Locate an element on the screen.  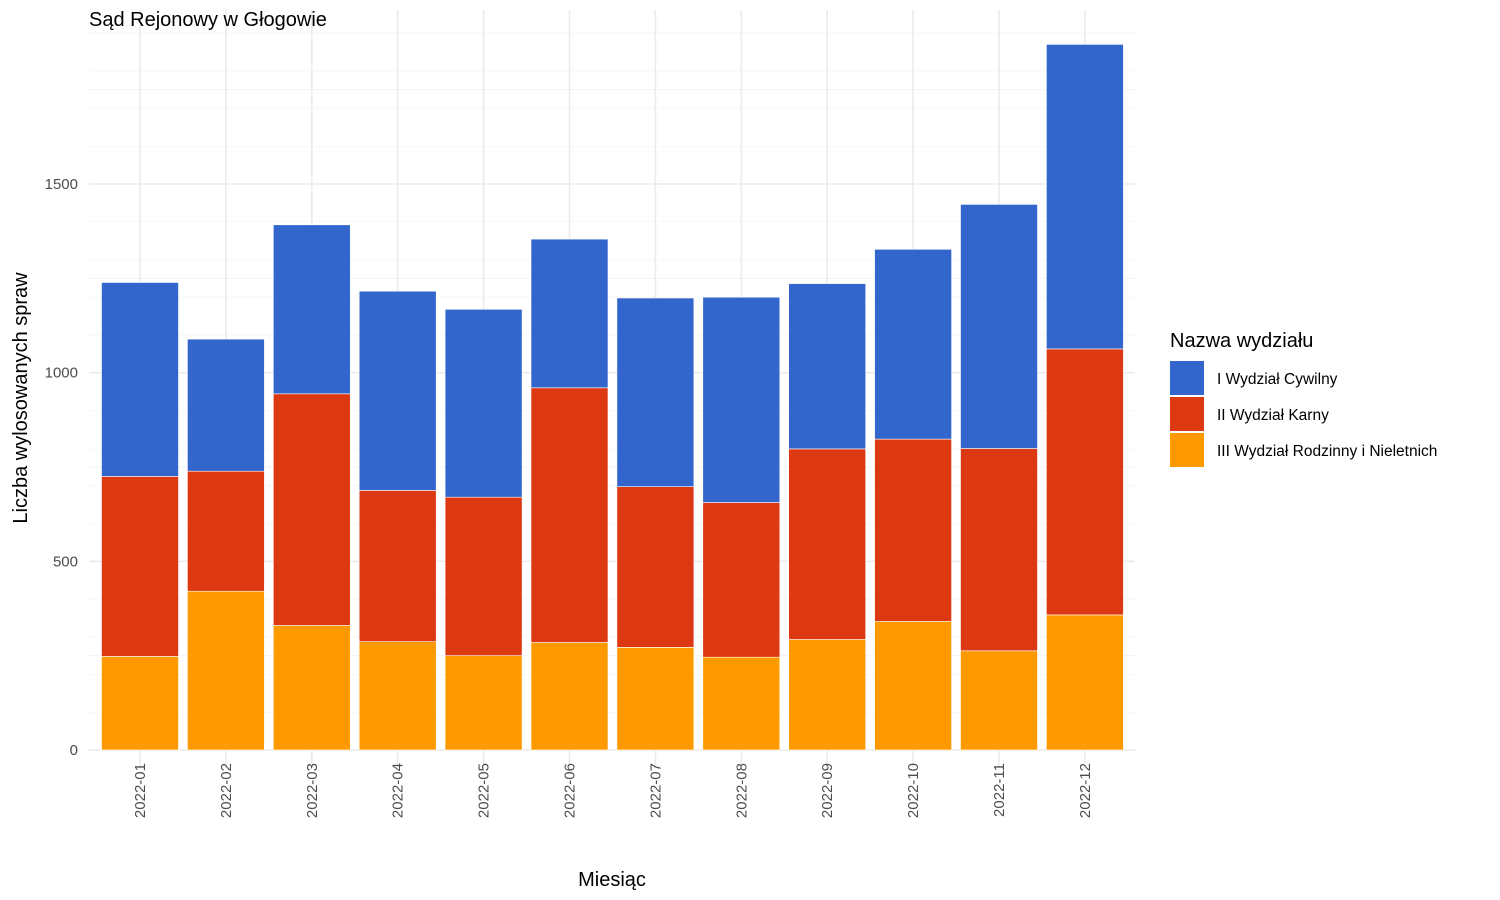
y-tick-label: 500 is located at coordinates (65, 561).